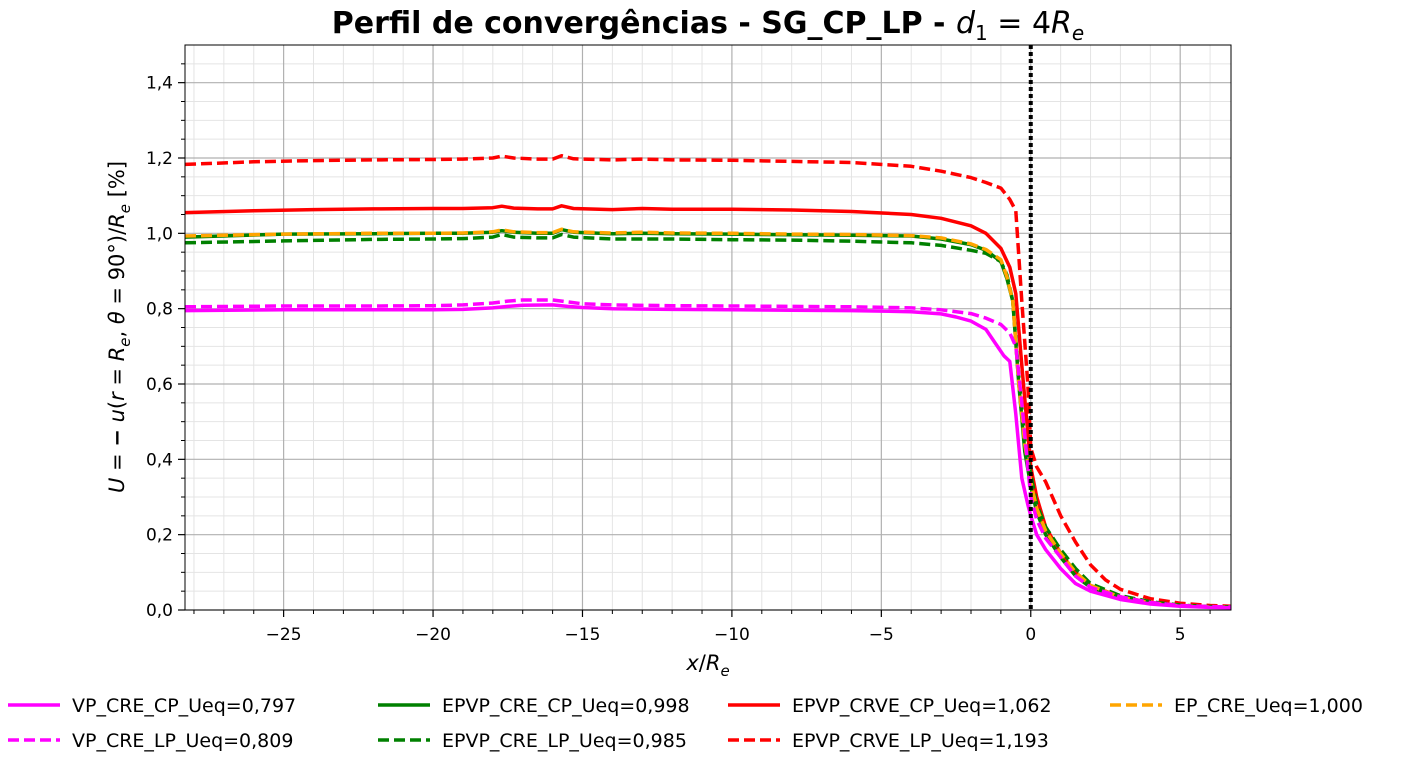  Describe the element at coordinates (159, 310) in the screenshot. I see `y-tick-label: 0,8` at that location.